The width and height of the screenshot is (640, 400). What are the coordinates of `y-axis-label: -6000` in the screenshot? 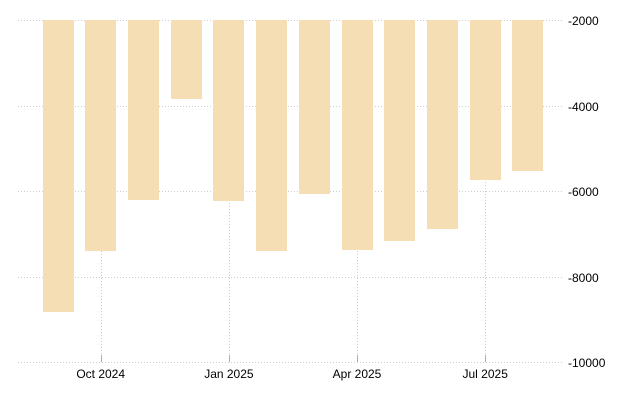 It's located at (583, 192).